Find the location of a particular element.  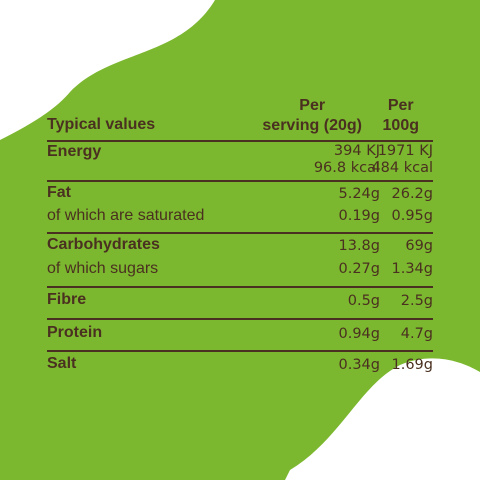

per-serving-value: 0.19g is located at coordinates (359, 216).